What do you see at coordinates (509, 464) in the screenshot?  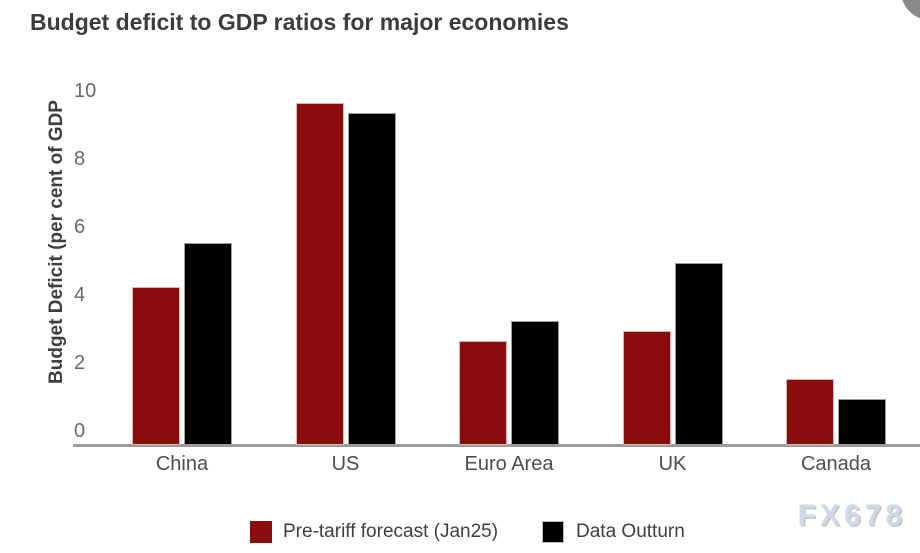 I see `x-category-euro-area: Euro Area` at bounding box center [509, 464].